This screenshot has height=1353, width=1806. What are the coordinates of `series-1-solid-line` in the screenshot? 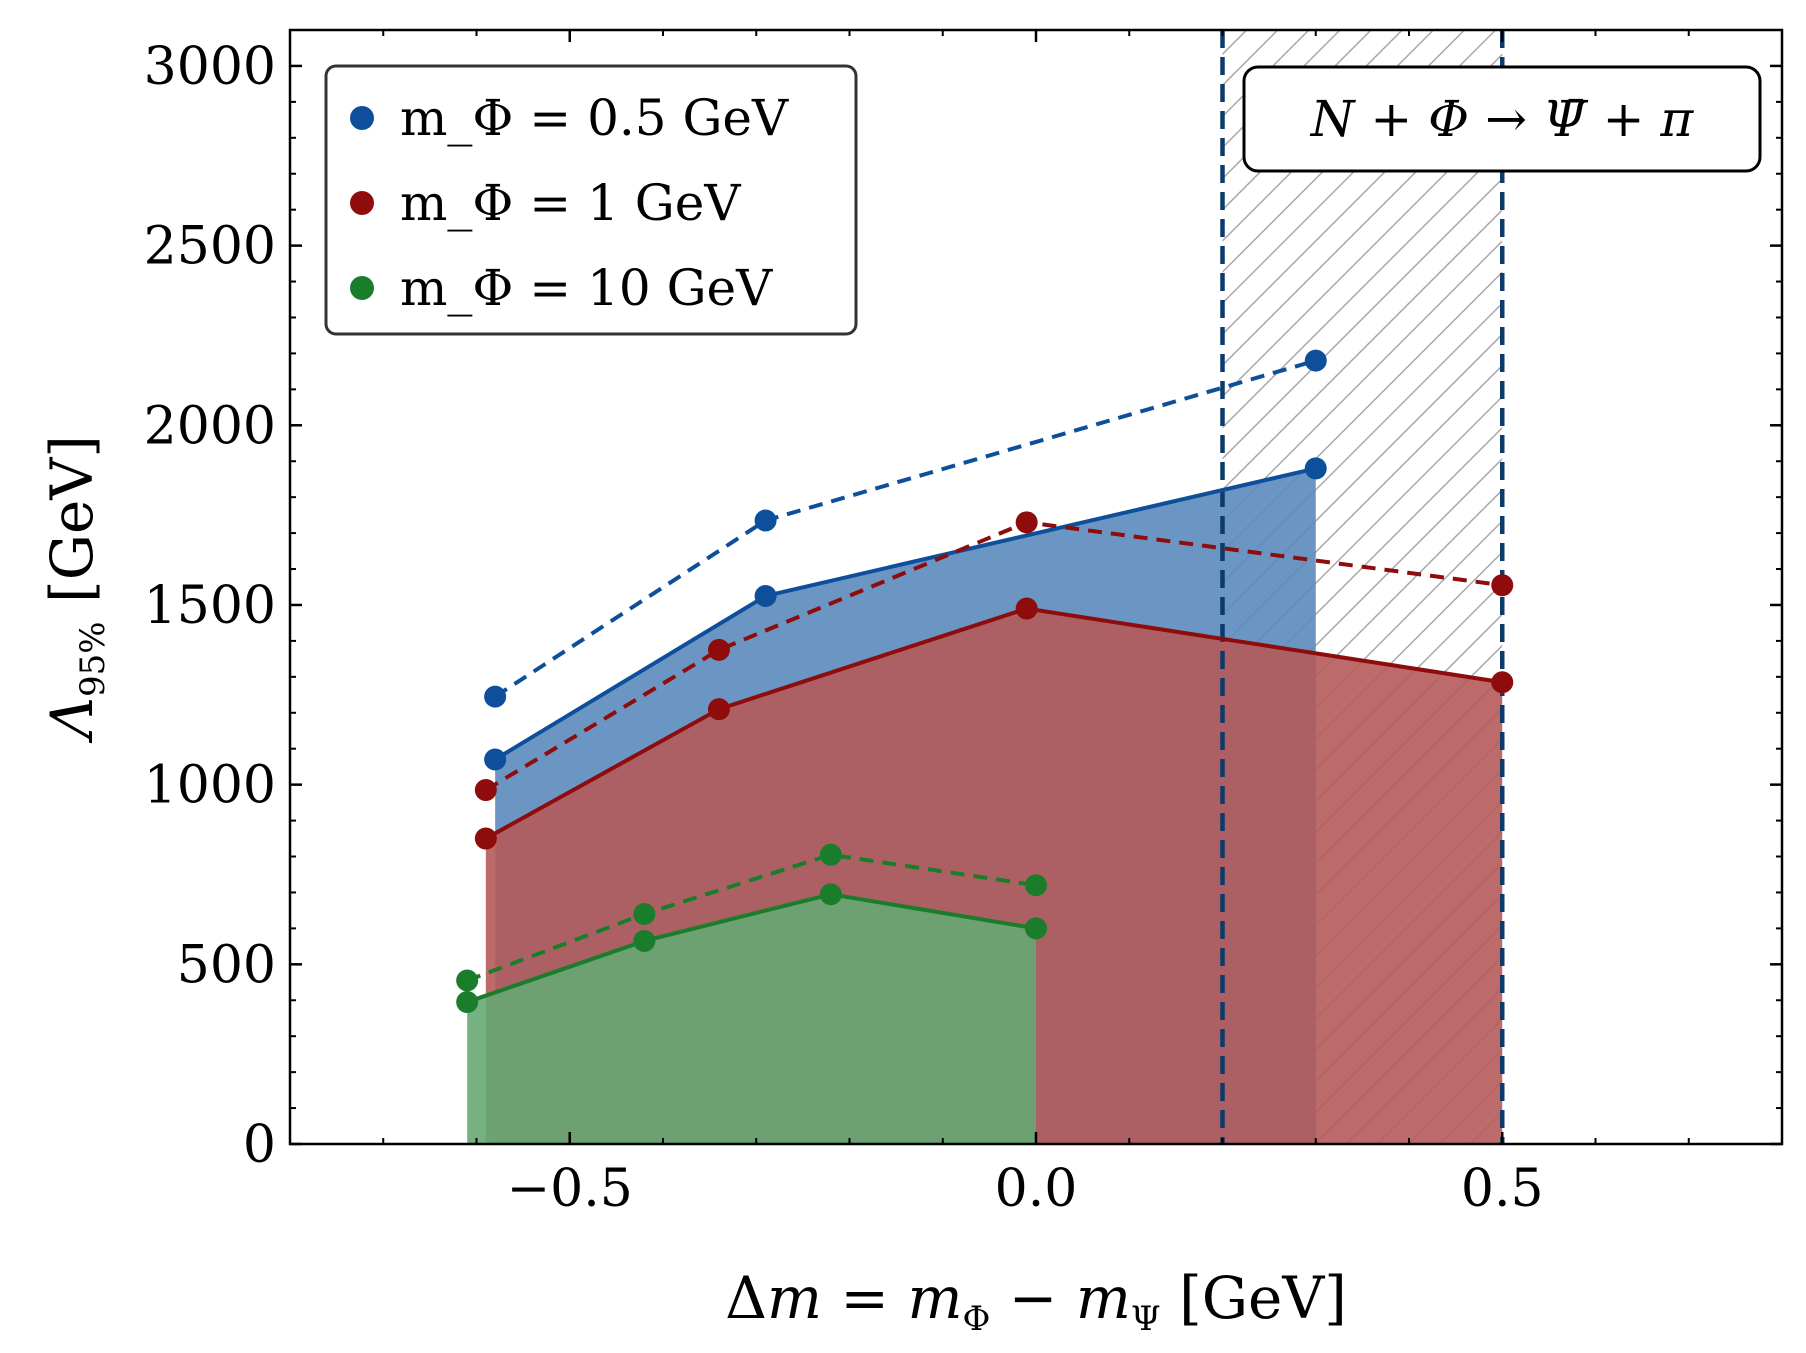 It's located at (993, 723).